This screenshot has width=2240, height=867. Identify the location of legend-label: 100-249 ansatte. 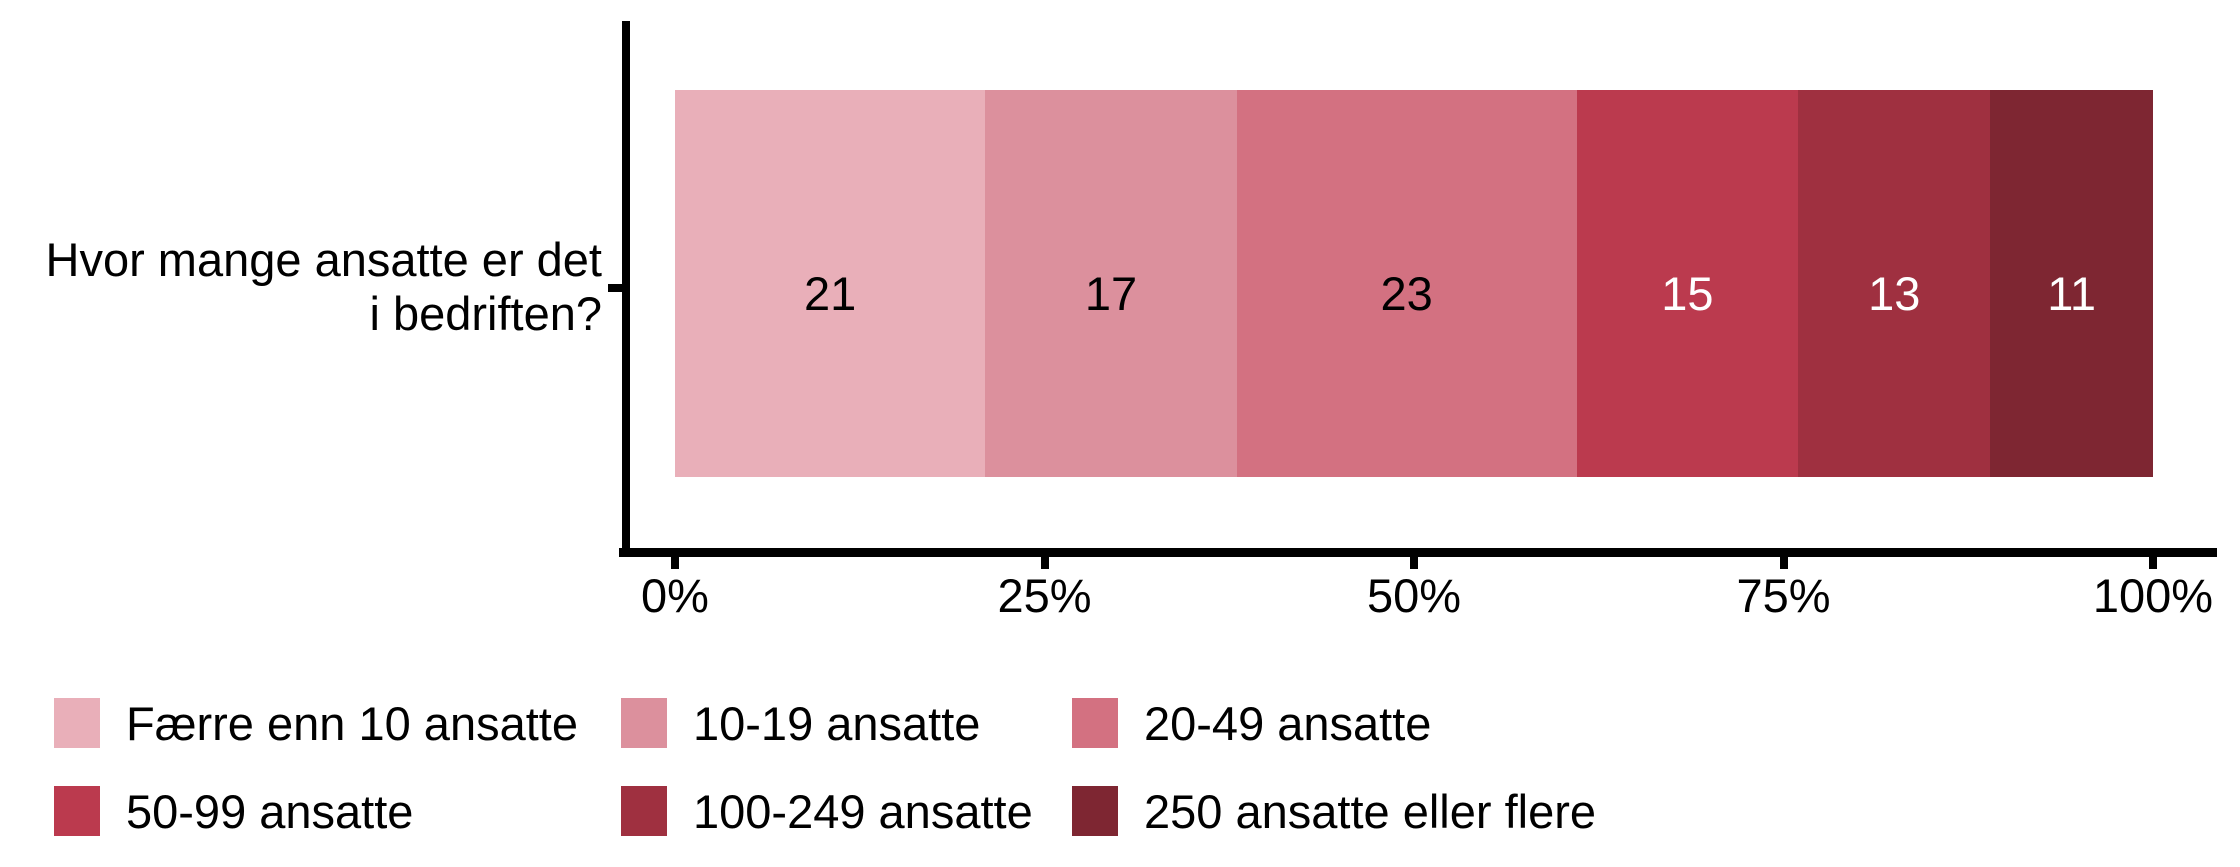
(863, 811).